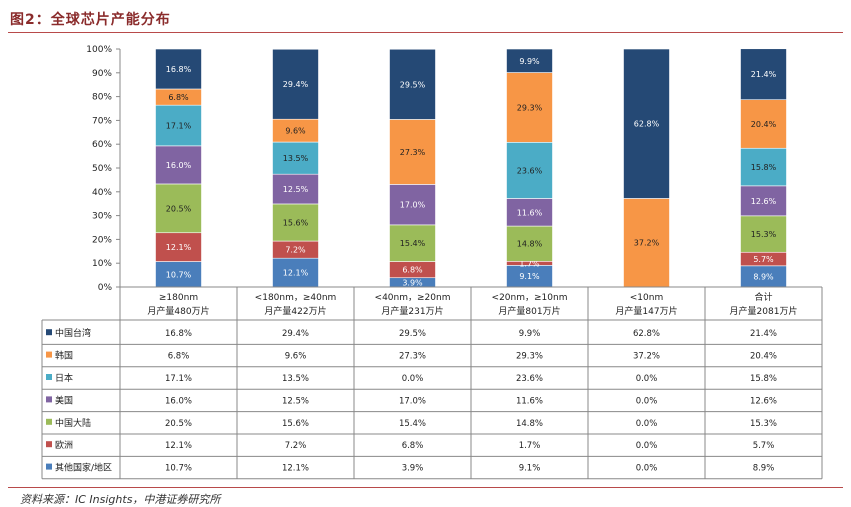 Image resolution: width=851 pixels, height=507 pixels. I want to click on table-cell: 16.8%, so click(178, 334).